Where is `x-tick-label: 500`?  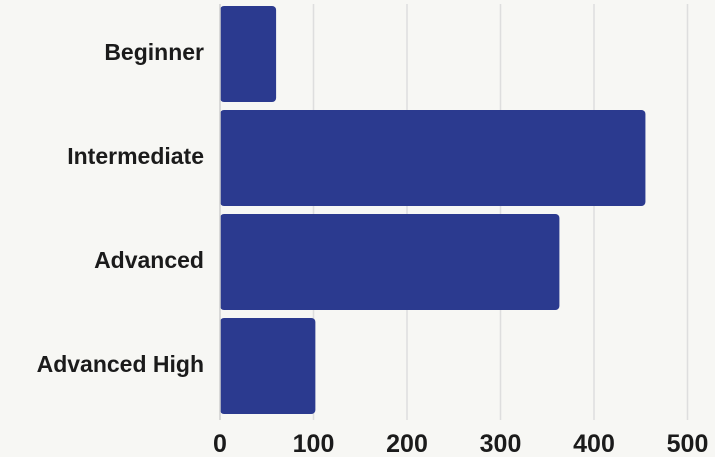 x-tick-label: 500 is located at coordinates (688, 443).